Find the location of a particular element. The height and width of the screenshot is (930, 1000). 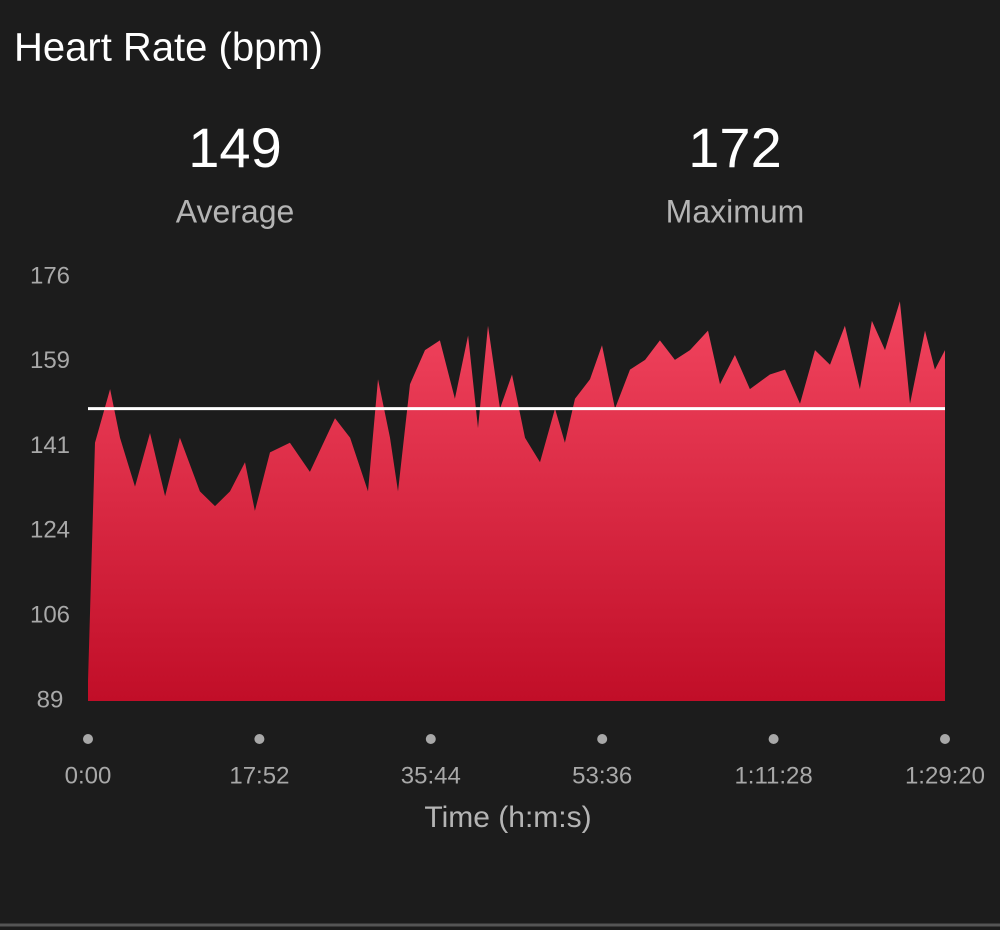

y-tick-label: 159 is located at coordinates (50, 360).